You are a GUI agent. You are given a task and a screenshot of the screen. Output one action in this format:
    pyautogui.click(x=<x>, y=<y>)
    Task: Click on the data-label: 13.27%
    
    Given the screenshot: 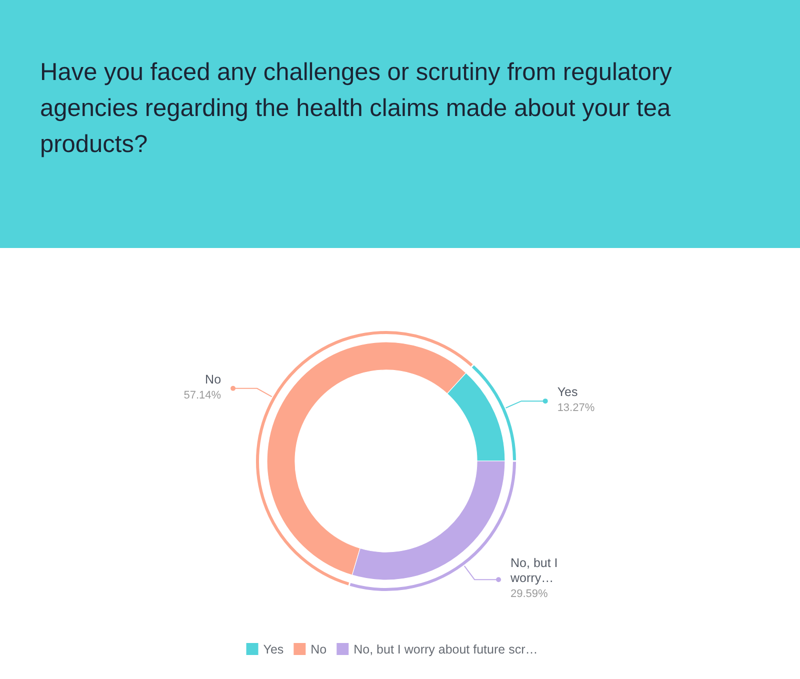 What is the action you would take?
    pyautogui.click(x=576, y=408)
    